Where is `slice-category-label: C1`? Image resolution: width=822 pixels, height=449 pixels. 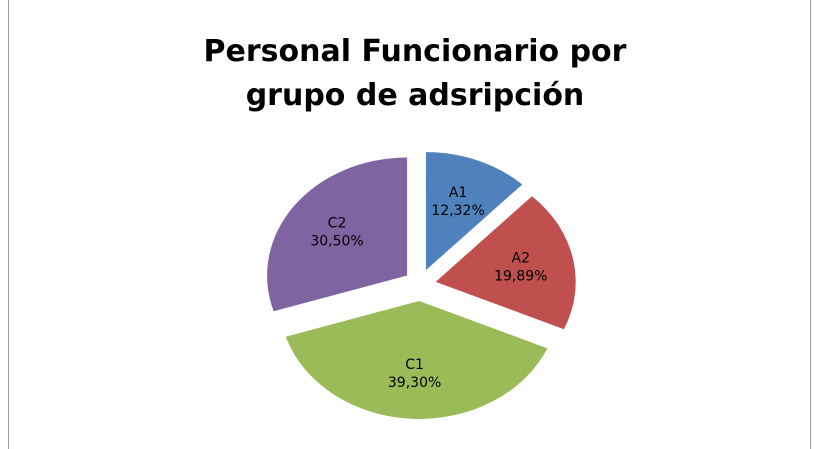 slice-category-label: C1 is located at coordinates (414, 365).